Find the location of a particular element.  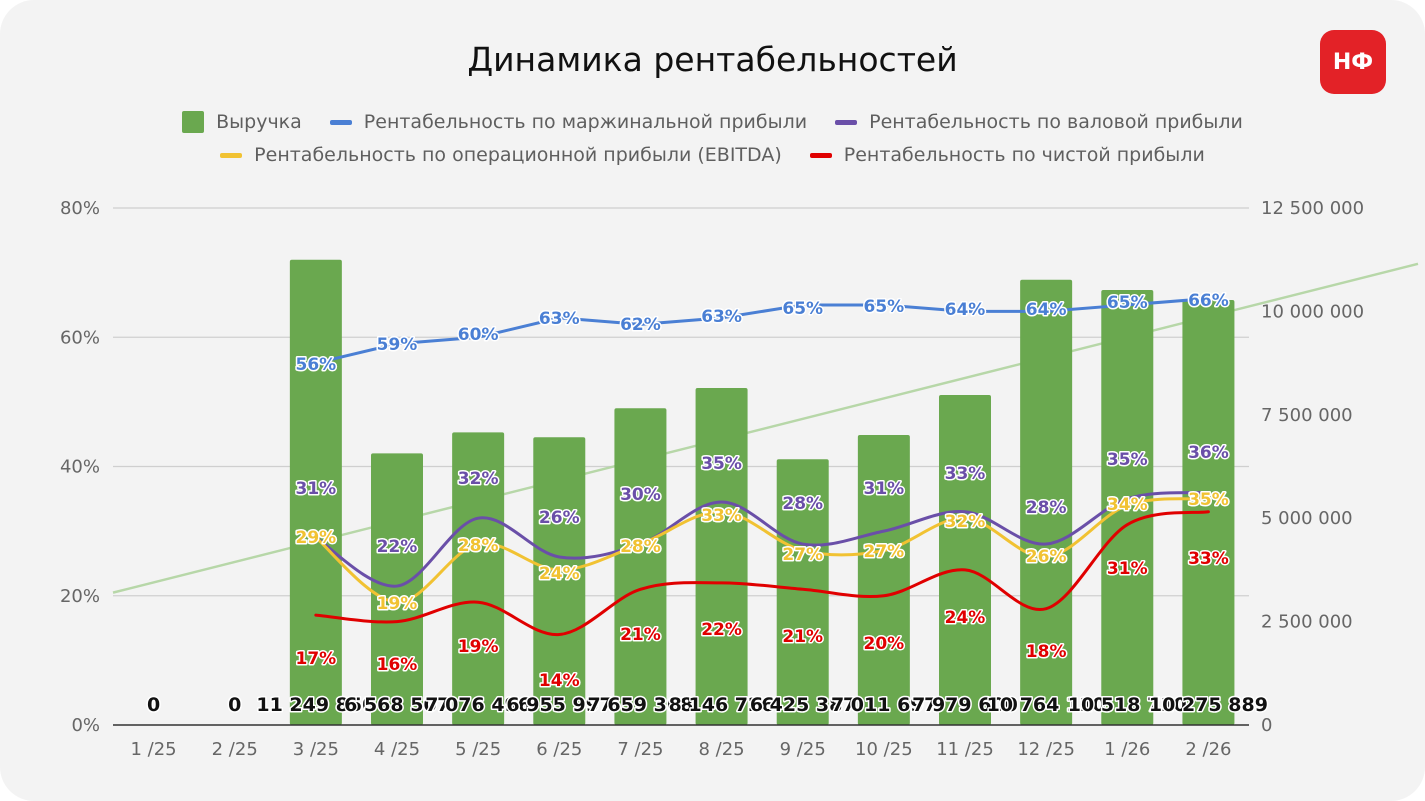

revenue-value-label: 8 146 726 is located at coordinates (722, 705).